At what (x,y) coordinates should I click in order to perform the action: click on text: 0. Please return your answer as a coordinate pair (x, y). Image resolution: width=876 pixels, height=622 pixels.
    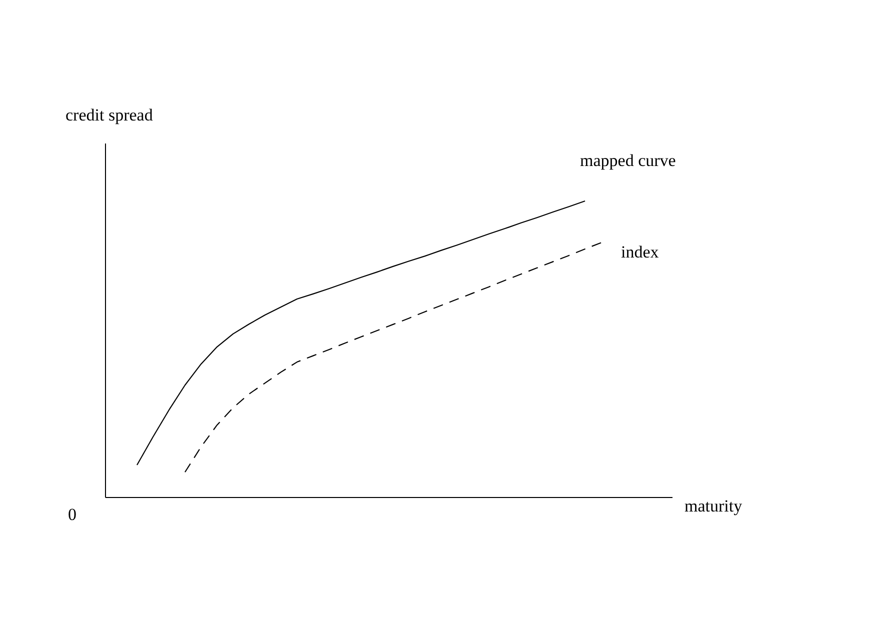
    Looking at the image, I should click on (72, 514).